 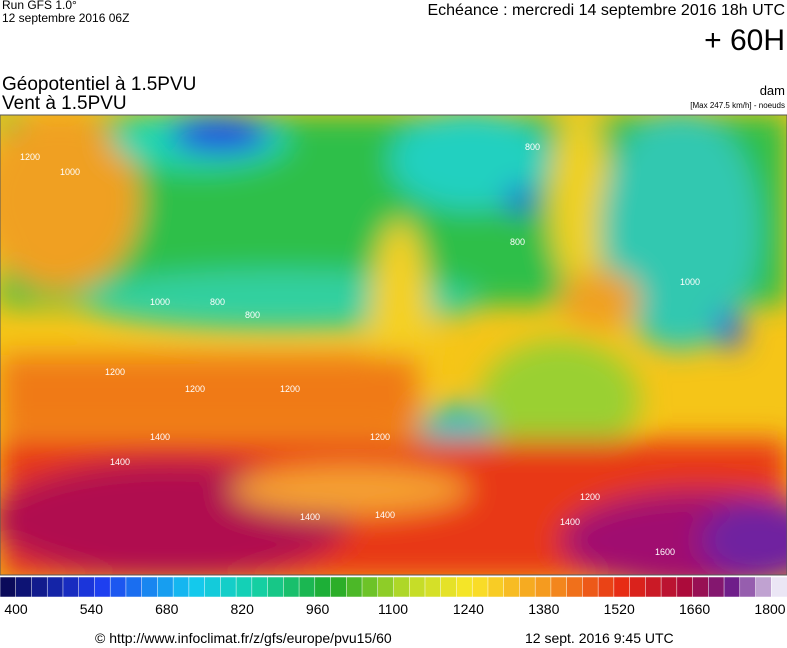 What do you see at coordinates (167, 609) in the screenshot?
I see `colorbar-label: 680` at bounding box center [167, 609].